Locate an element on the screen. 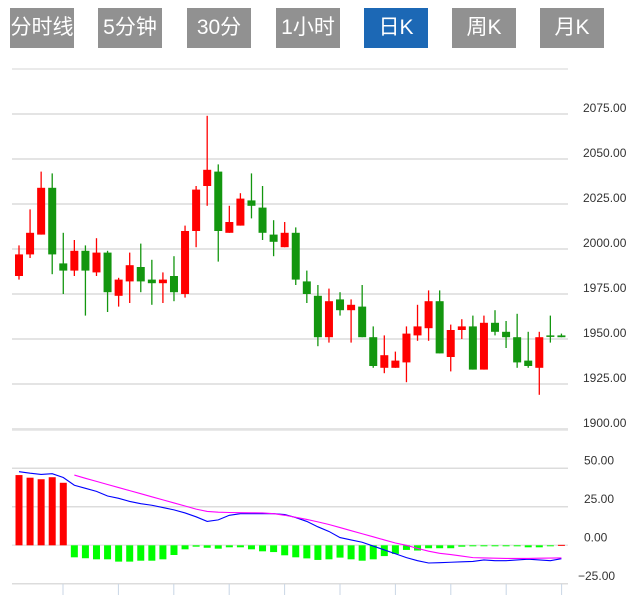 The image size is (633, 595). tab-5min: 5分钟 is located at coordinates (130, 28).